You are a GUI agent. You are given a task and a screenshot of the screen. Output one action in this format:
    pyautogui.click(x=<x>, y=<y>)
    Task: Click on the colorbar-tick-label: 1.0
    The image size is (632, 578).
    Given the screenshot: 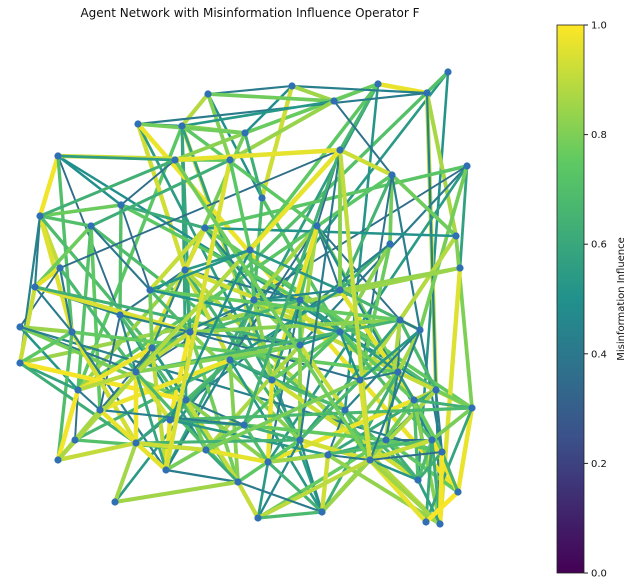 What is the action you would take?
    pyautogui.click(x=599, y=26)
    